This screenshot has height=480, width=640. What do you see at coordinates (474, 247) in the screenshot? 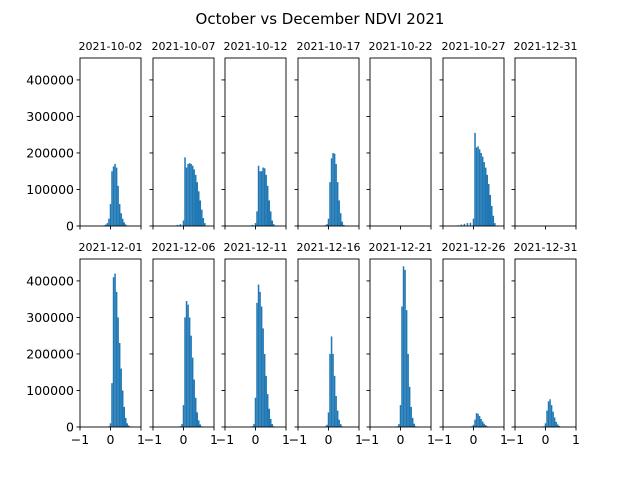
I see `subplot-title: 2021-12-26` at bounding box center [474, 247].